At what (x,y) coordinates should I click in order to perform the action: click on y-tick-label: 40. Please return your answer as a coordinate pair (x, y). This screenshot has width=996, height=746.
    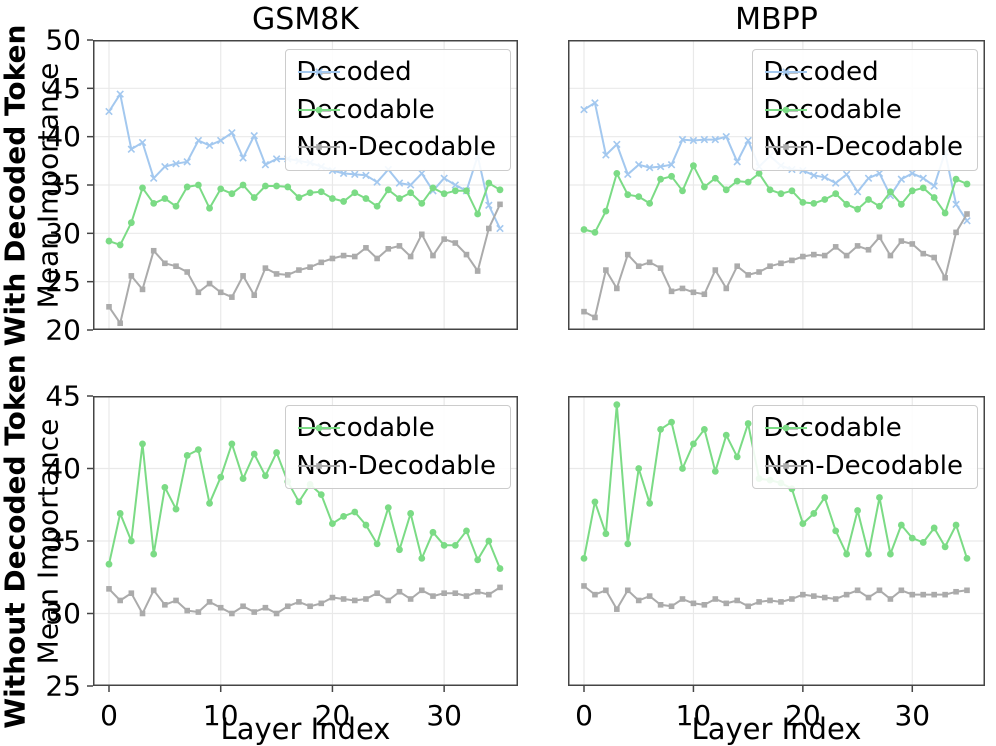
    Looking at the image, I should click on (63, 136).